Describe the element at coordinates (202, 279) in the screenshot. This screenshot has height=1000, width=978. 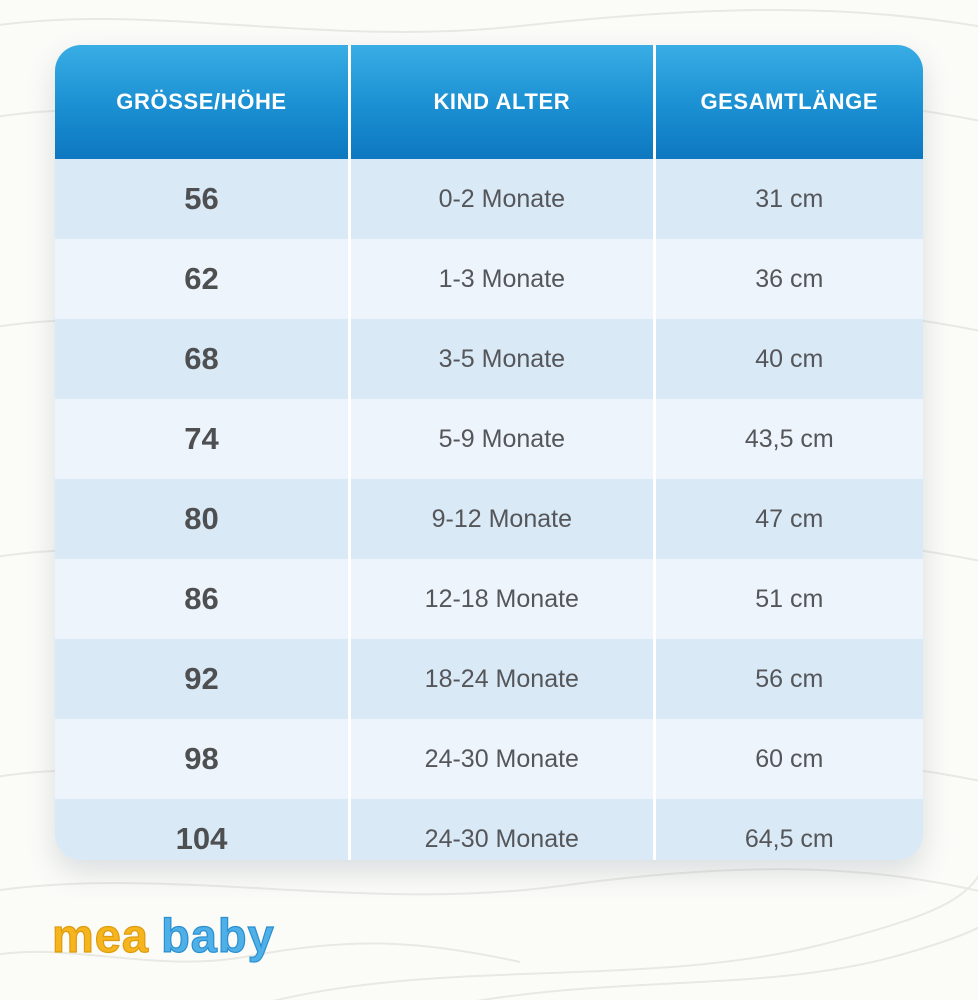
I see `size-cell: 62` at that location.